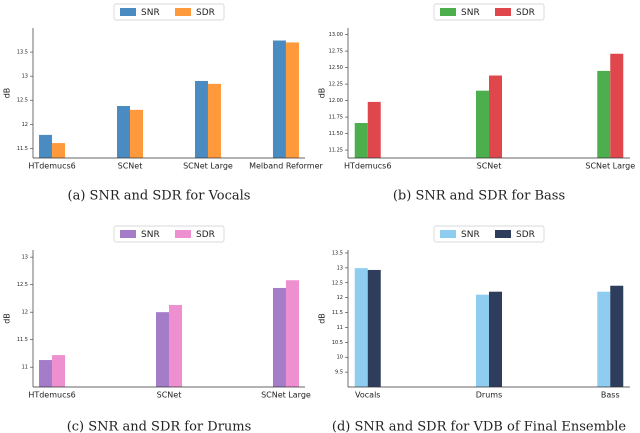 The width and height of the screenshot is (640, 433). I want to click on y-tick-label: 11.75, so click(336, 118).